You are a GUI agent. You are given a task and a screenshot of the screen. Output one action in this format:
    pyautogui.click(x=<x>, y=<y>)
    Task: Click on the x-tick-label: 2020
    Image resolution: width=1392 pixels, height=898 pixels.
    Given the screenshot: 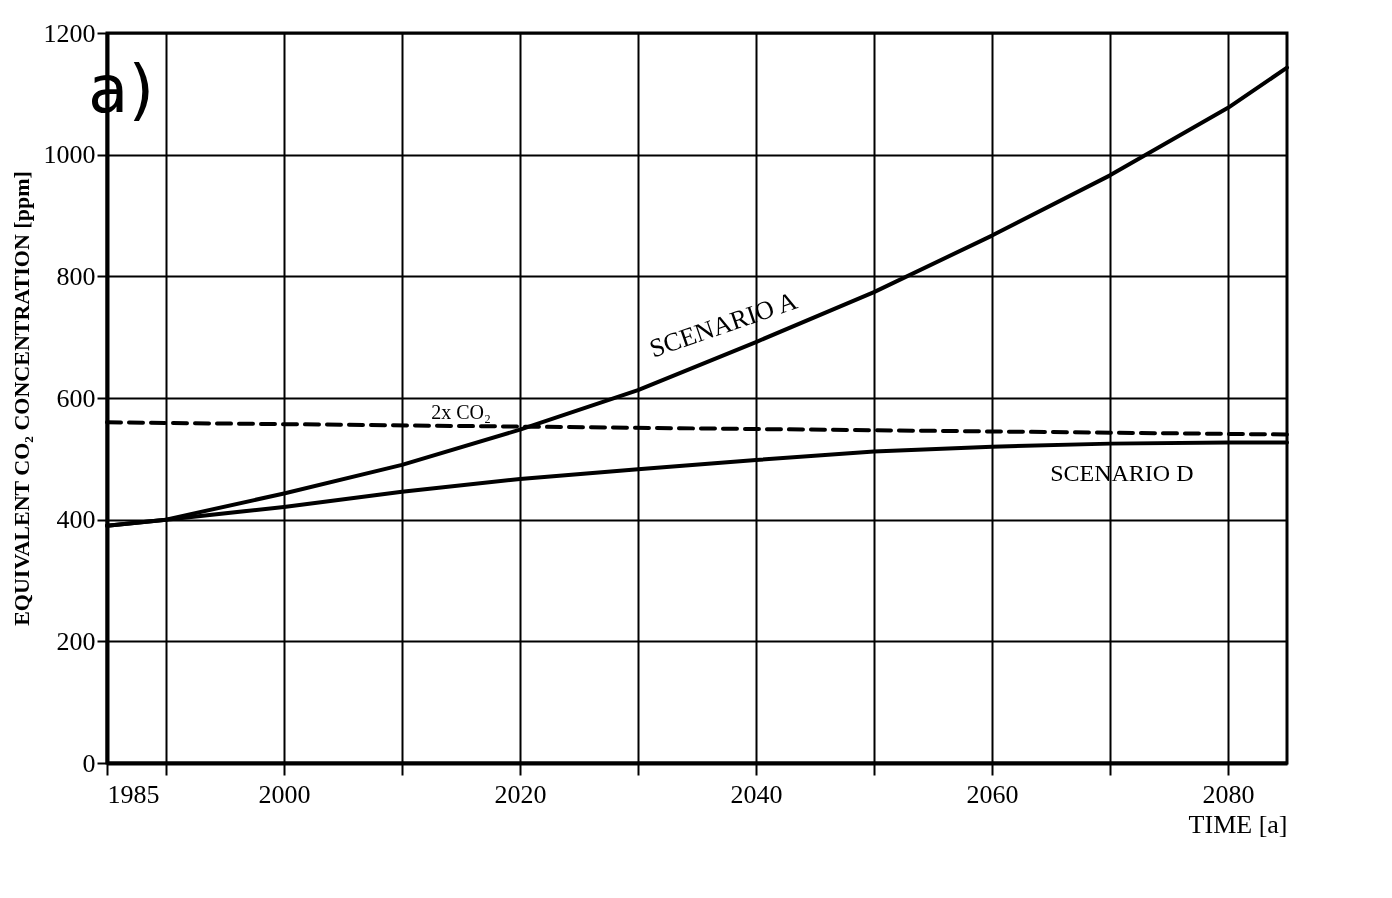 What is the action you would take?
    pyautogui.click(x=520, y=794)
    